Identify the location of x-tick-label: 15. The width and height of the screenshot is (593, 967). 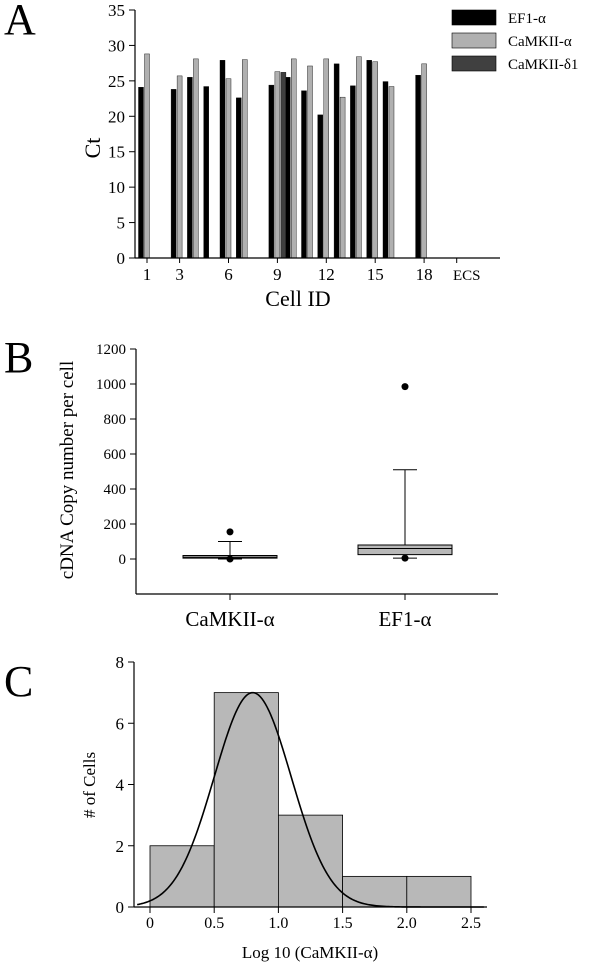
(375, 274).